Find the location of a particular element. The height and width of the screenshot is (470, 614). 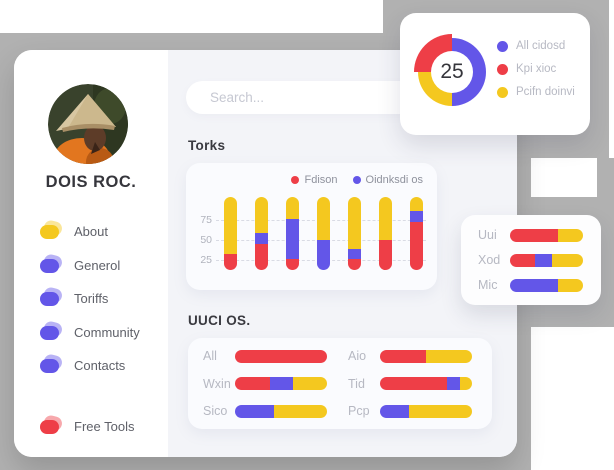

uuci-rows-right: Aio Tid Pcp is located at coordinates (410, 383).